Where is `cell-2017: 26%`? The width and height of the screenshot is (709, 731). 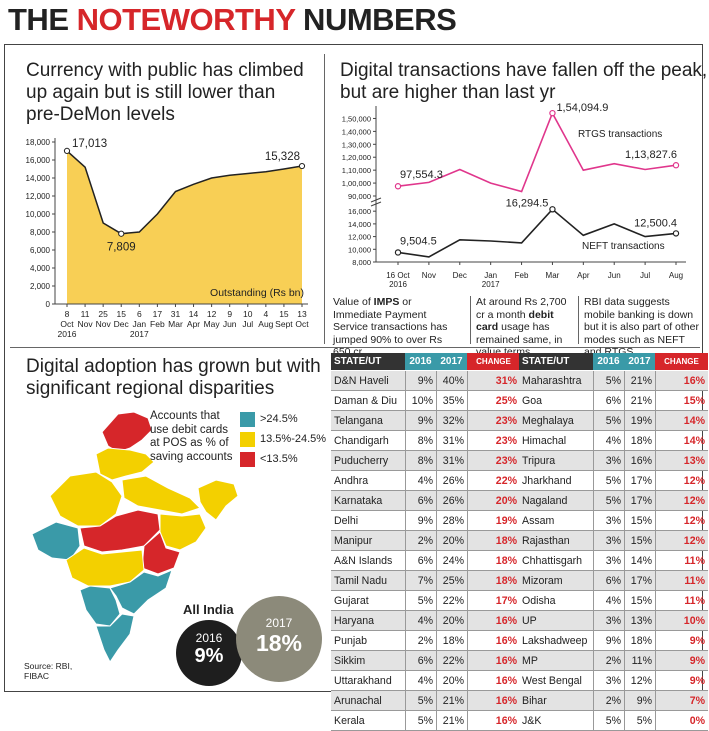
cell-2017: 26% is located at coordinates (451, 501).